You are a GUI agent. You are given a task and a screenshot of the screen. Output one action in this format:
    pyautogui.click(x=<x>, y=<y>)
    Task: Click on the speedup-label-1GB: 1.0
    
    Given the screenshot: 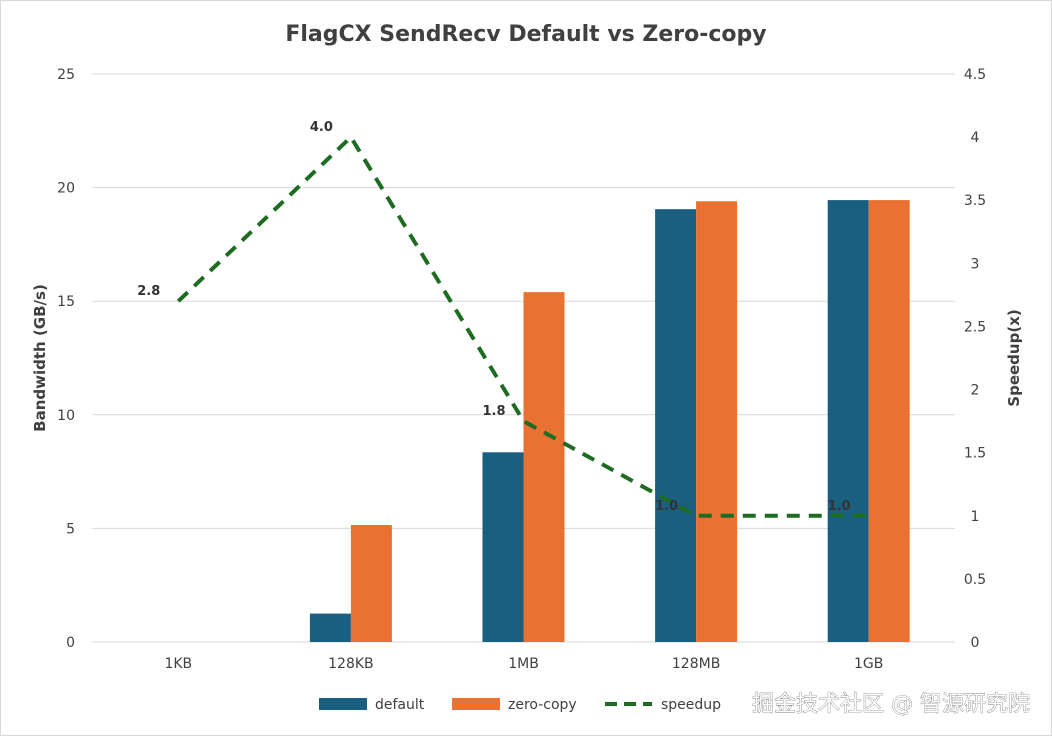 What is the action you would take?
    pyautogui.click(x=839, y=506)
    